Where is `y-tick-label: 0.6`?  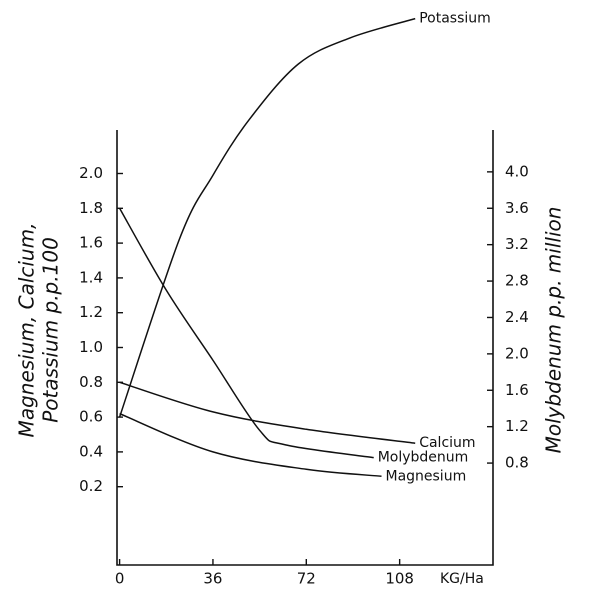 y-tick-label: 0.6 is located at coordinates (91, 417).